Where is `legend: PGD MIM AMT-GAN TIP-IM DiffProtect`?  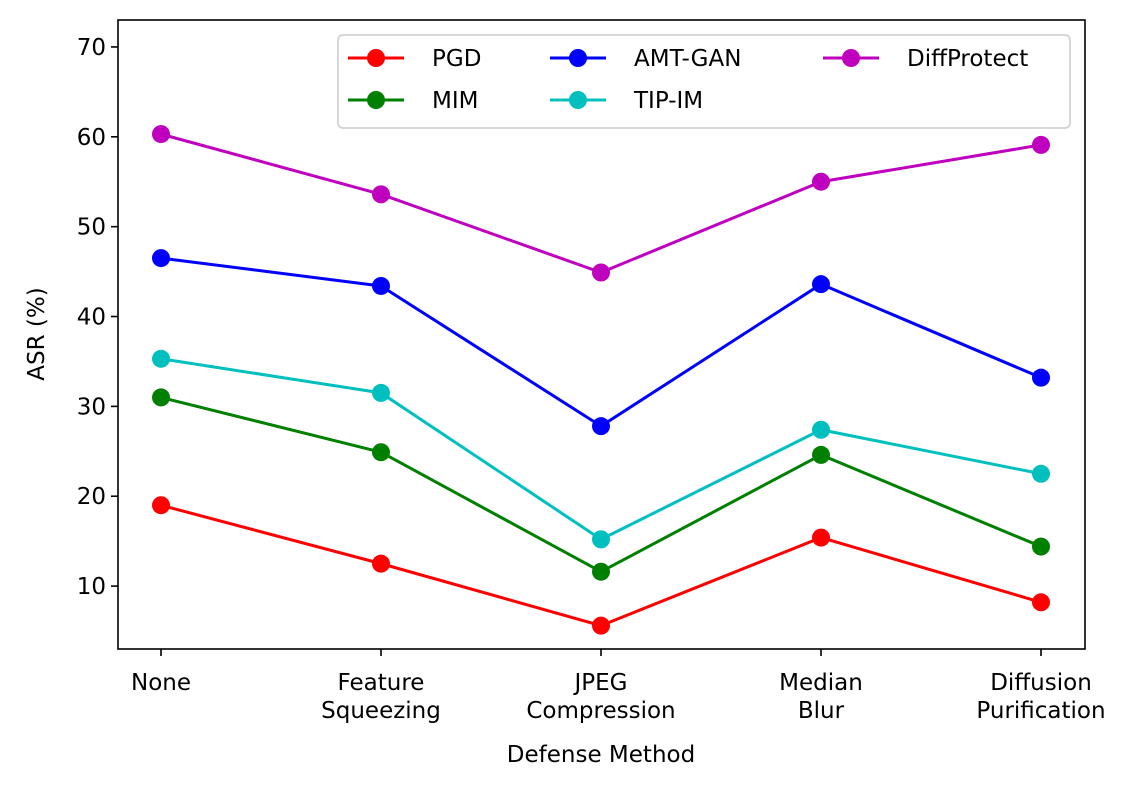
legend: PGD MIM AMT-GAN TIP-IM DiffProtect is located at coordinates (704, 81).